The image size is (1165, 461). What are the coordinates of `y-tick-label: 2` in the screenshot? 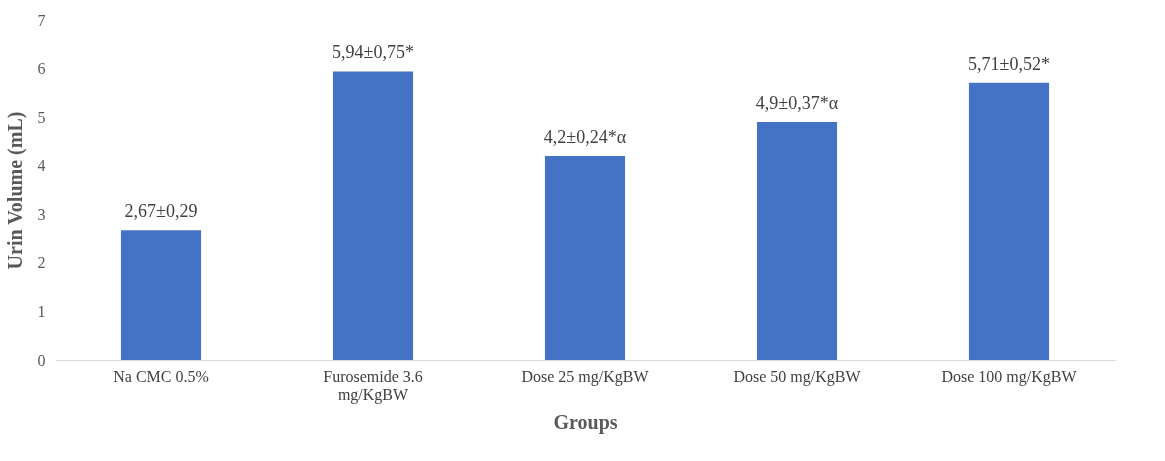 It's located at (41, 263).